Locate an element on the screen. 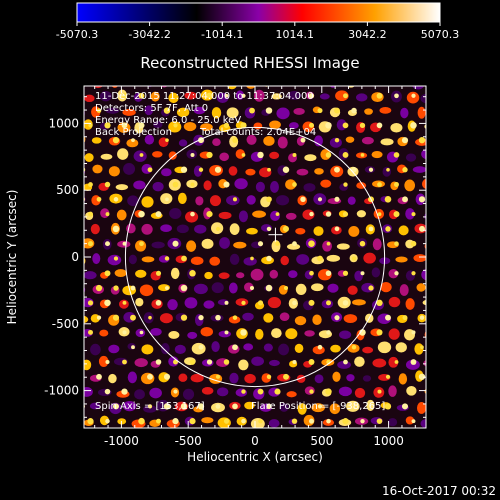 Image resolution: width=500 pixels, height=500 pixels. plot-title: Reconstructed RHESSI Image is located at coordinates (249, 63).